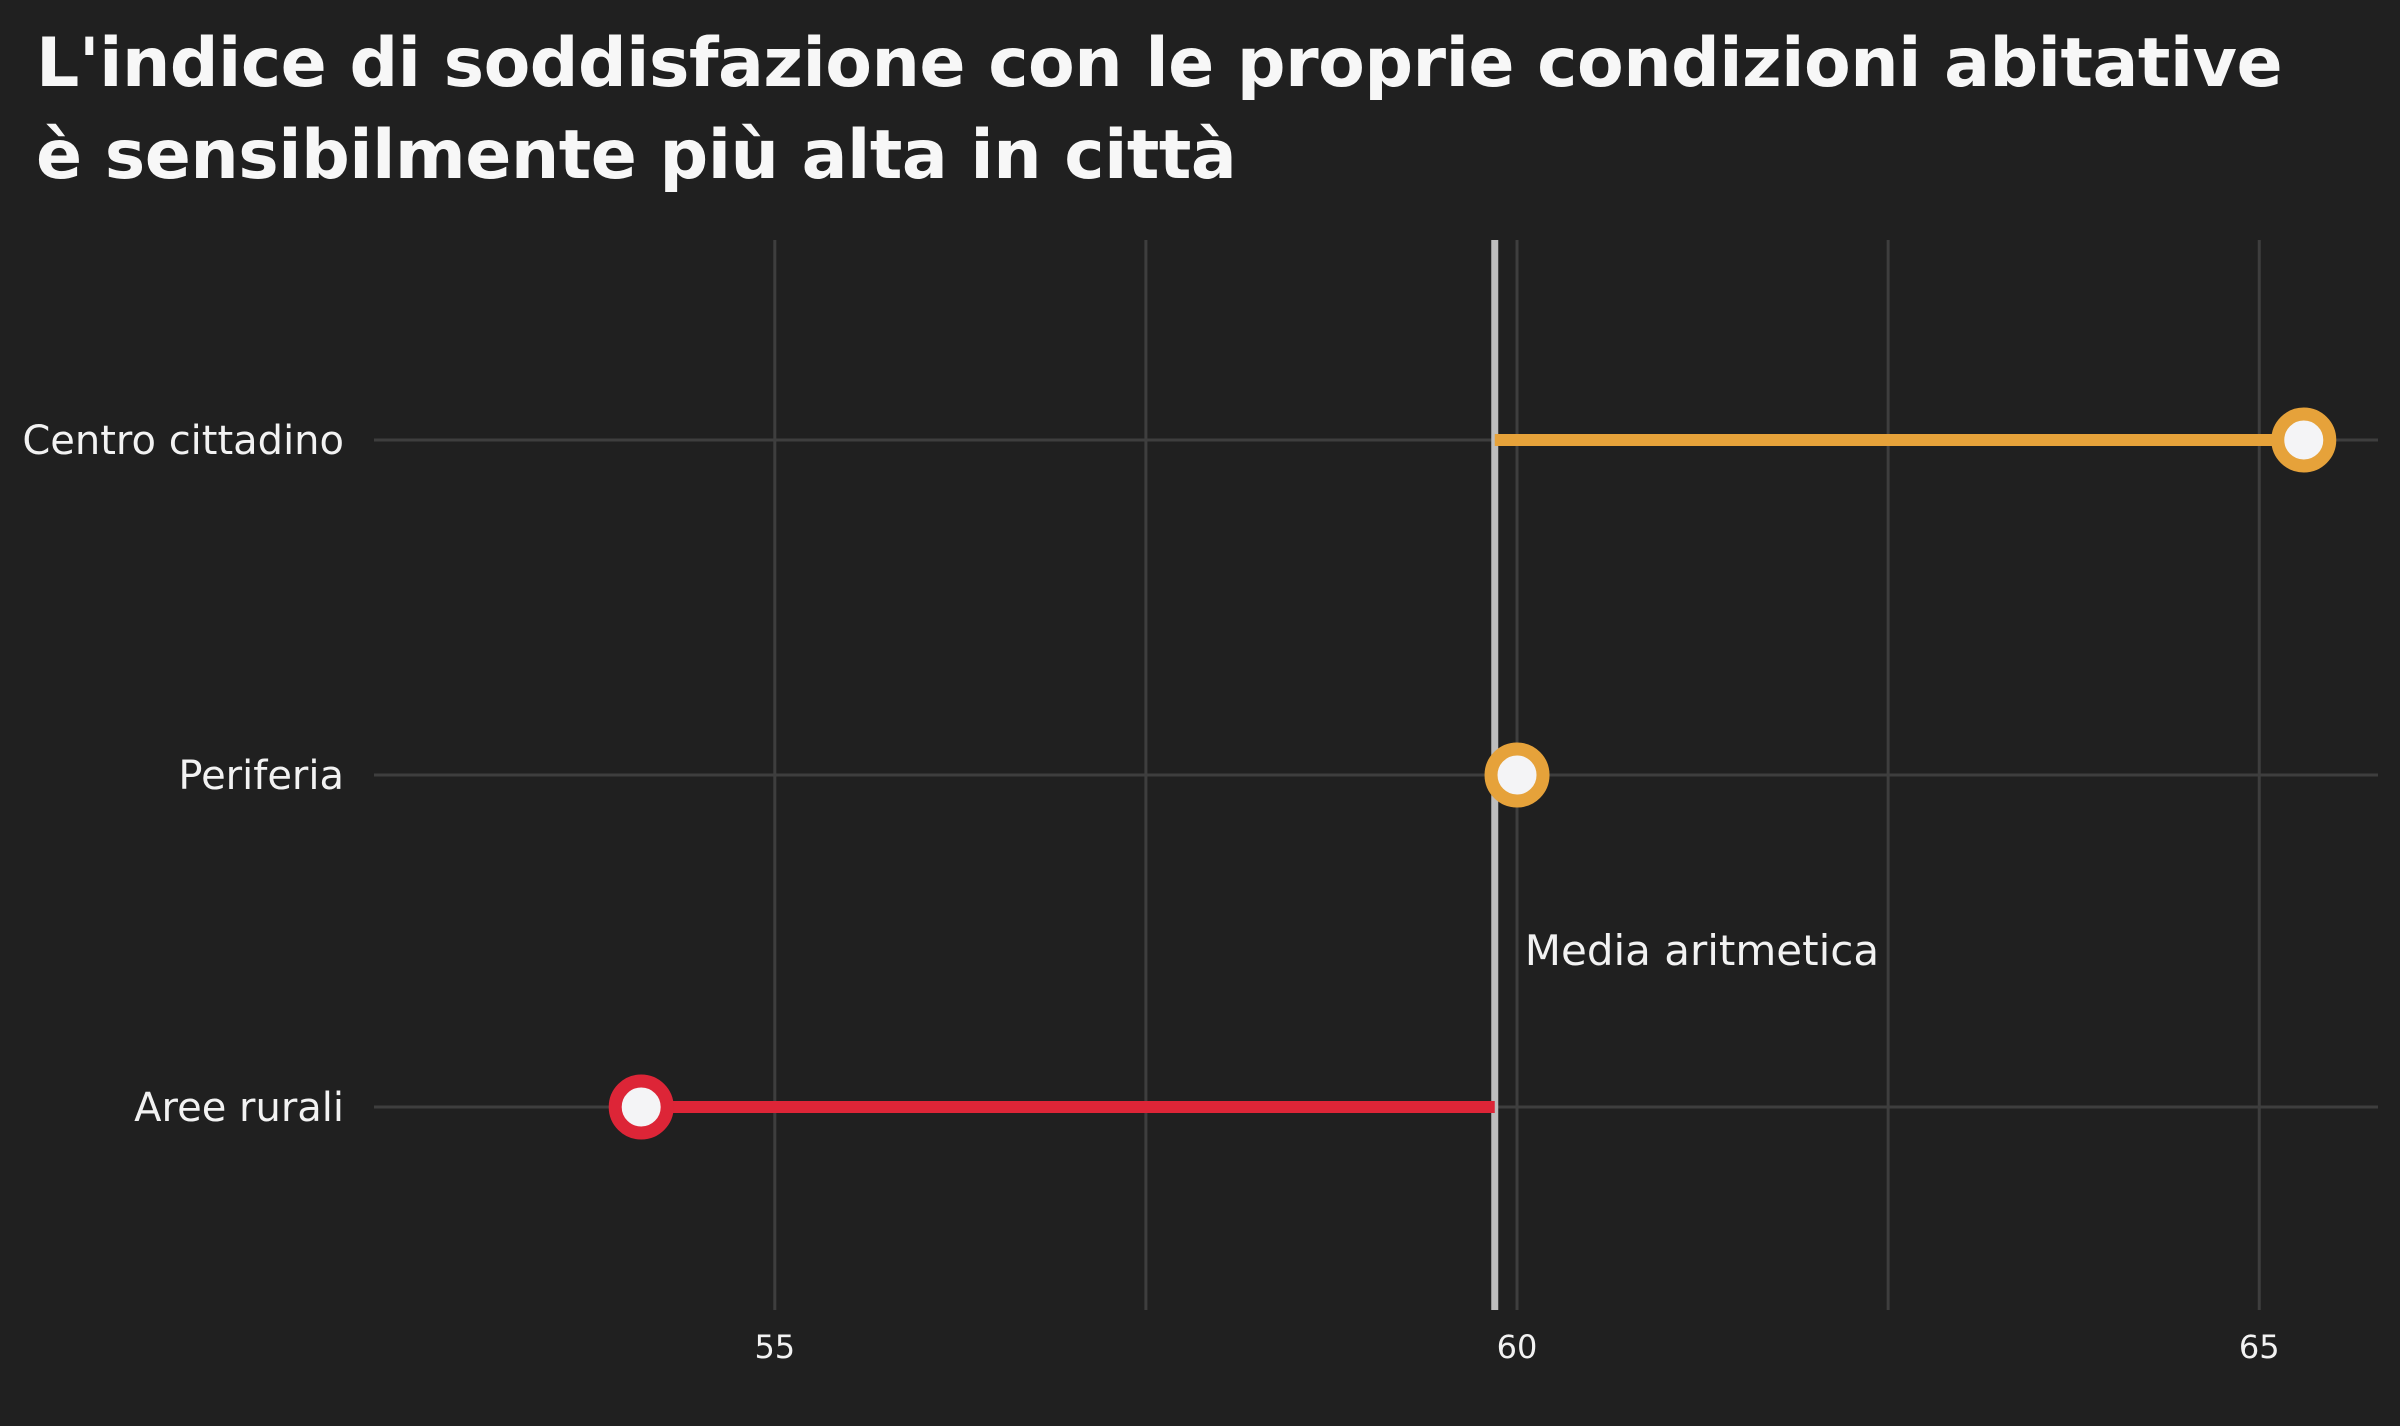 The image size is (2400, 1426). Describe the element at coordinates (774, 1347) in the screenshot. I see `x-tick-label: 55` at that location.